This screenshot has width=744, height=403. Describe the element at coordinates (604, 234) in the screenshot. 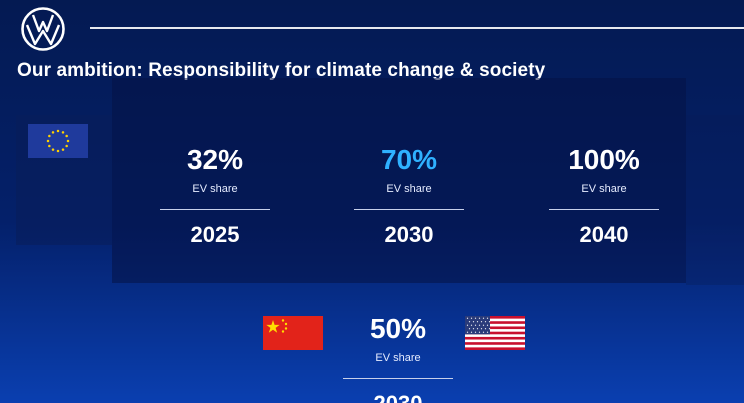

I see `target-year: 2040` at that location.